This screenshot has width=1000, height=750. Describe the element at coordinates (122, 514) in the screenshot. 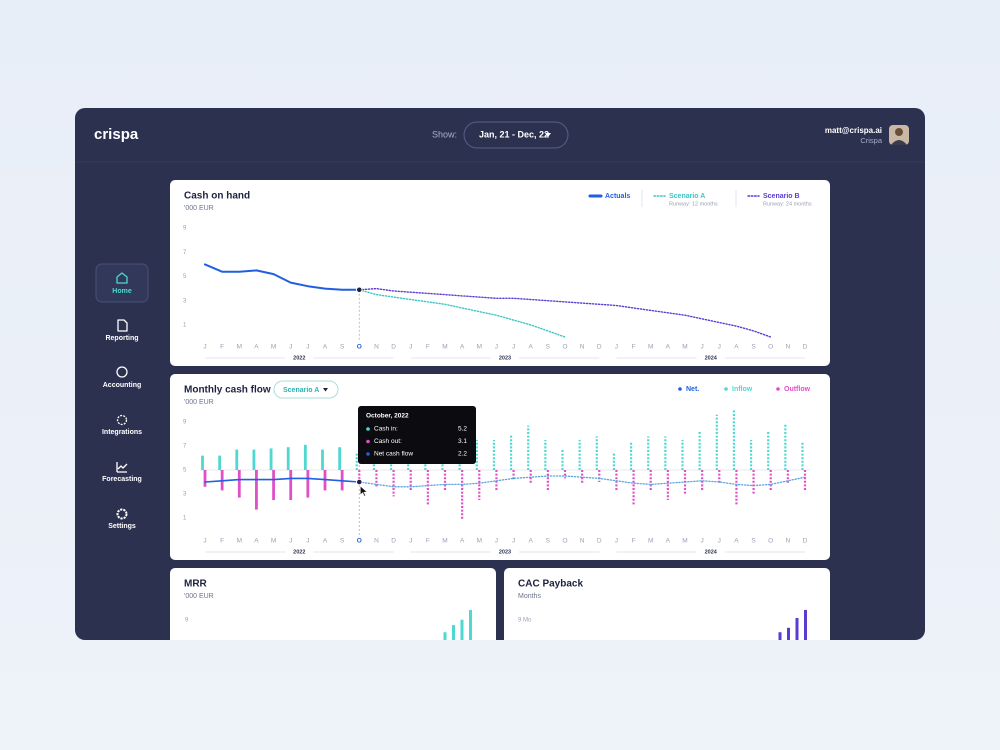

I see `icon-settings` at that location.